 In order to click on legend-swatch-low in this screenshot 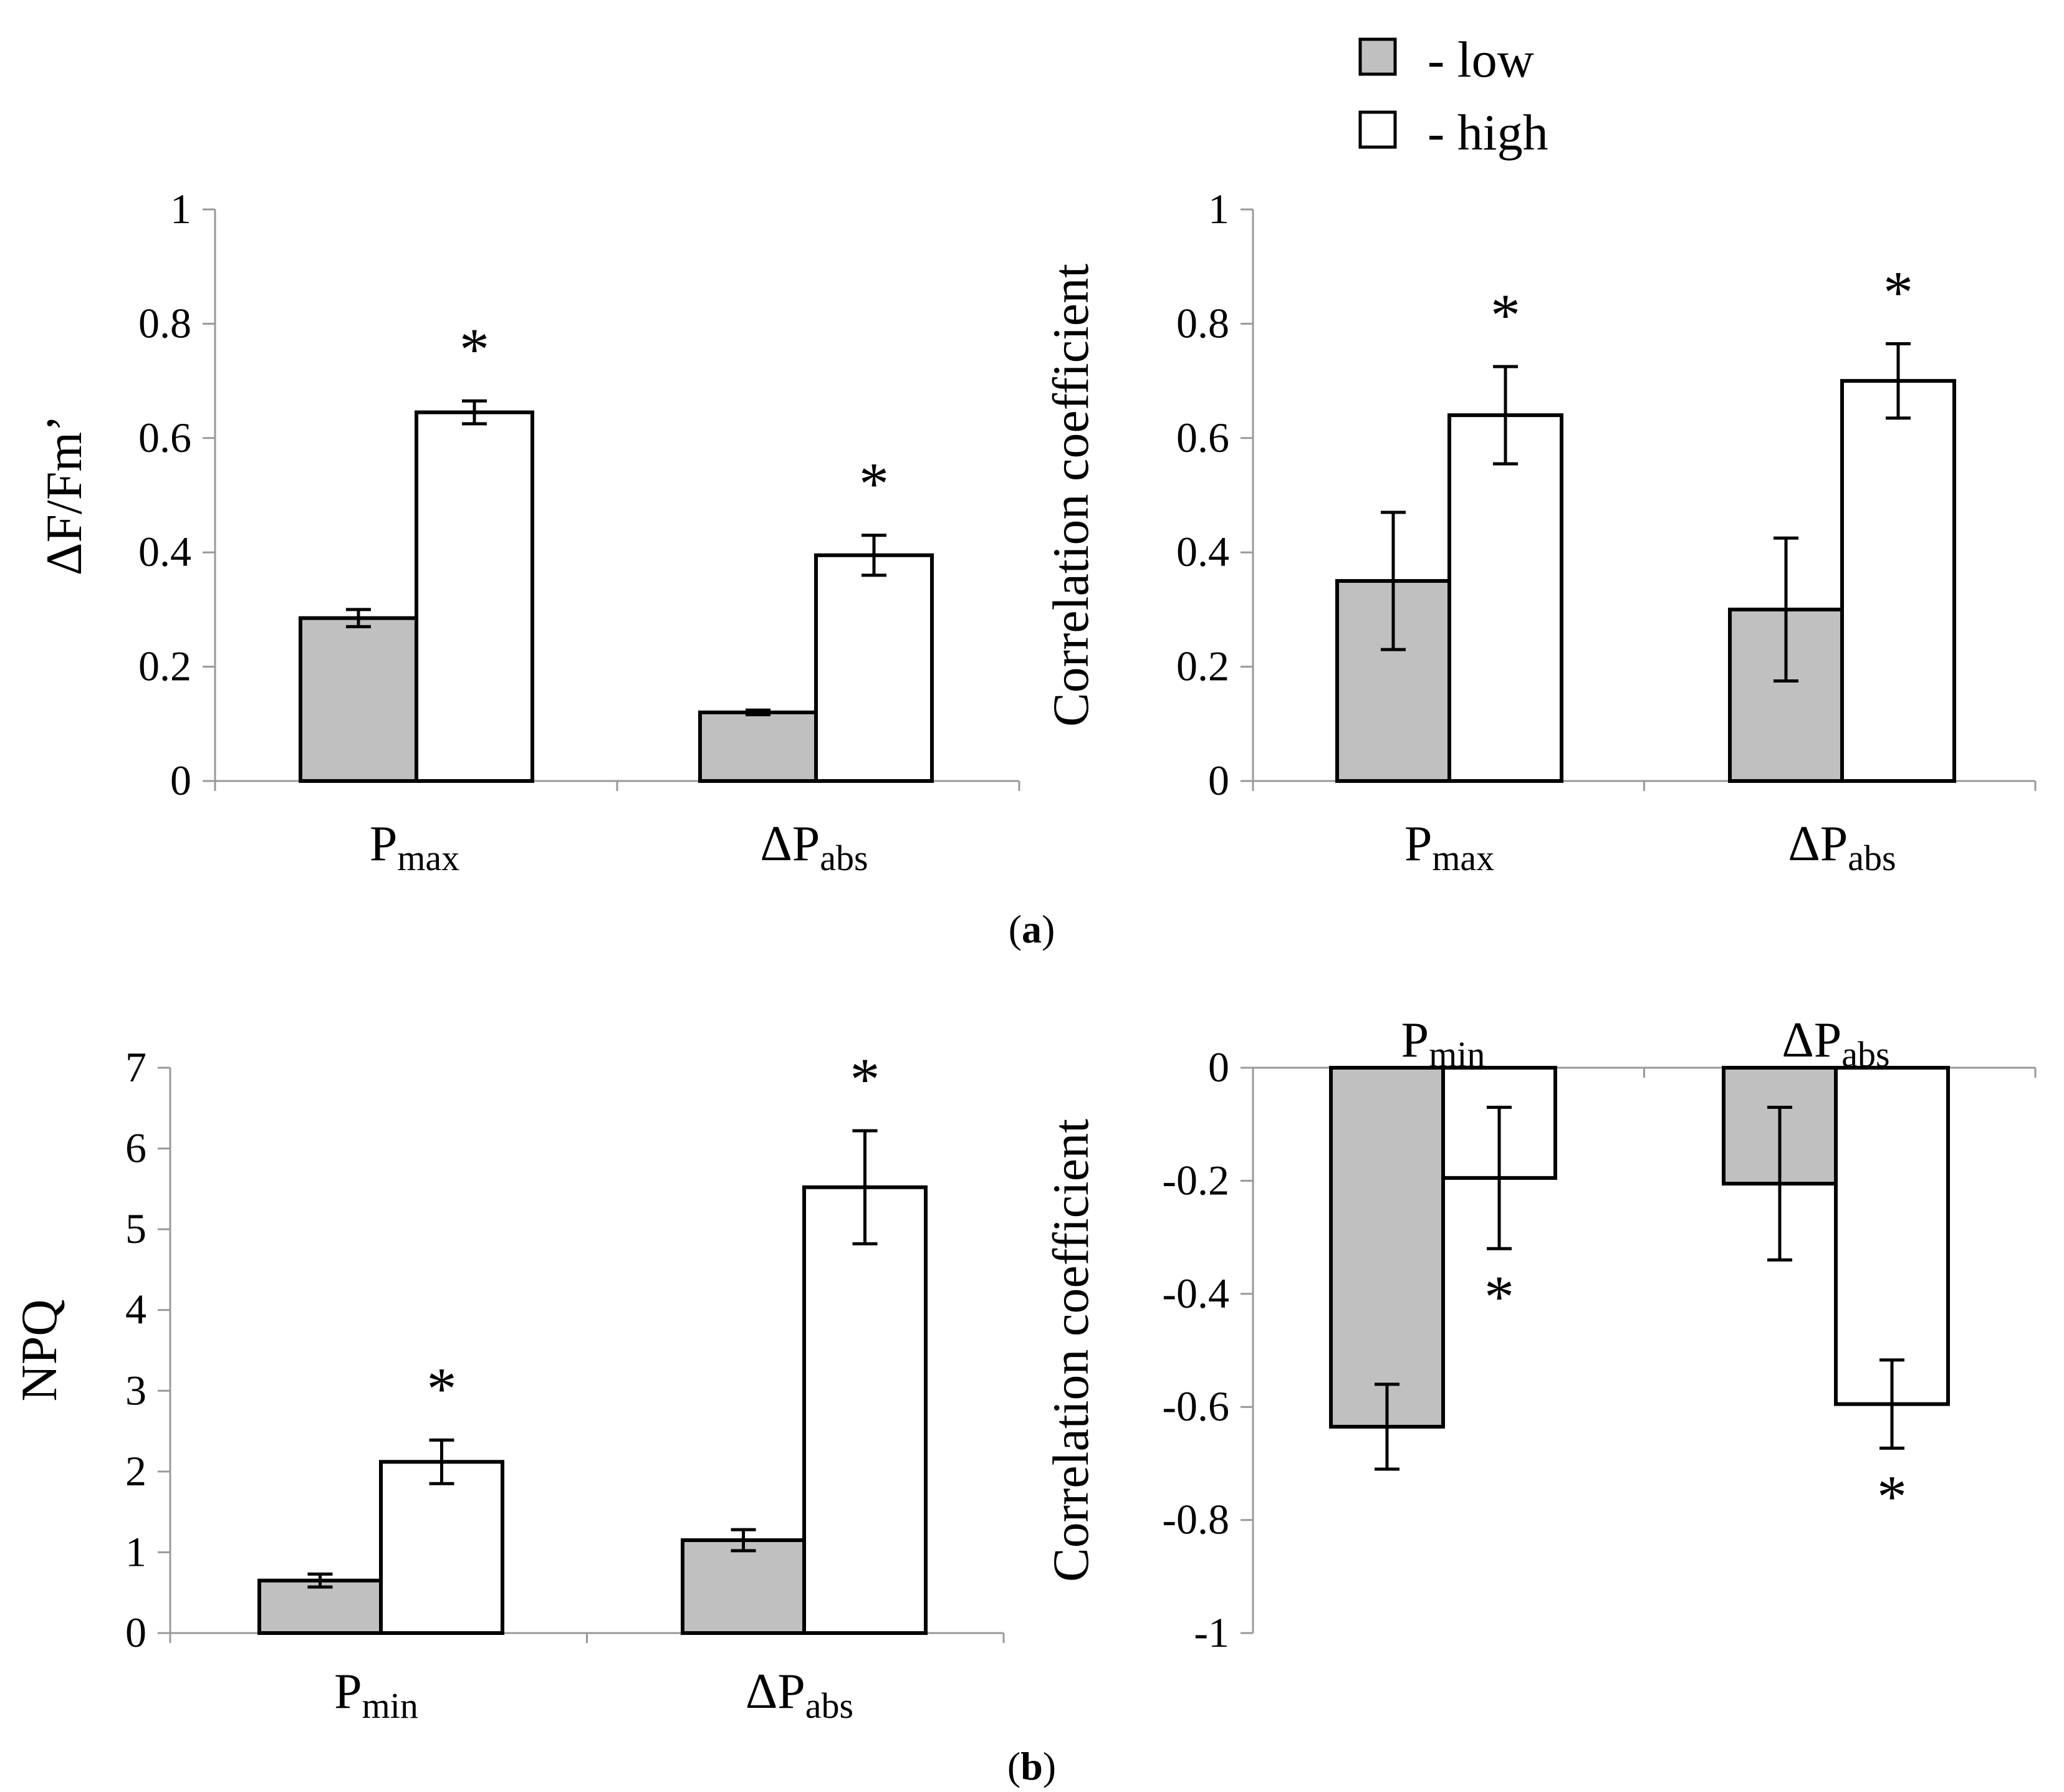, I will do `click(1377, 56)`.